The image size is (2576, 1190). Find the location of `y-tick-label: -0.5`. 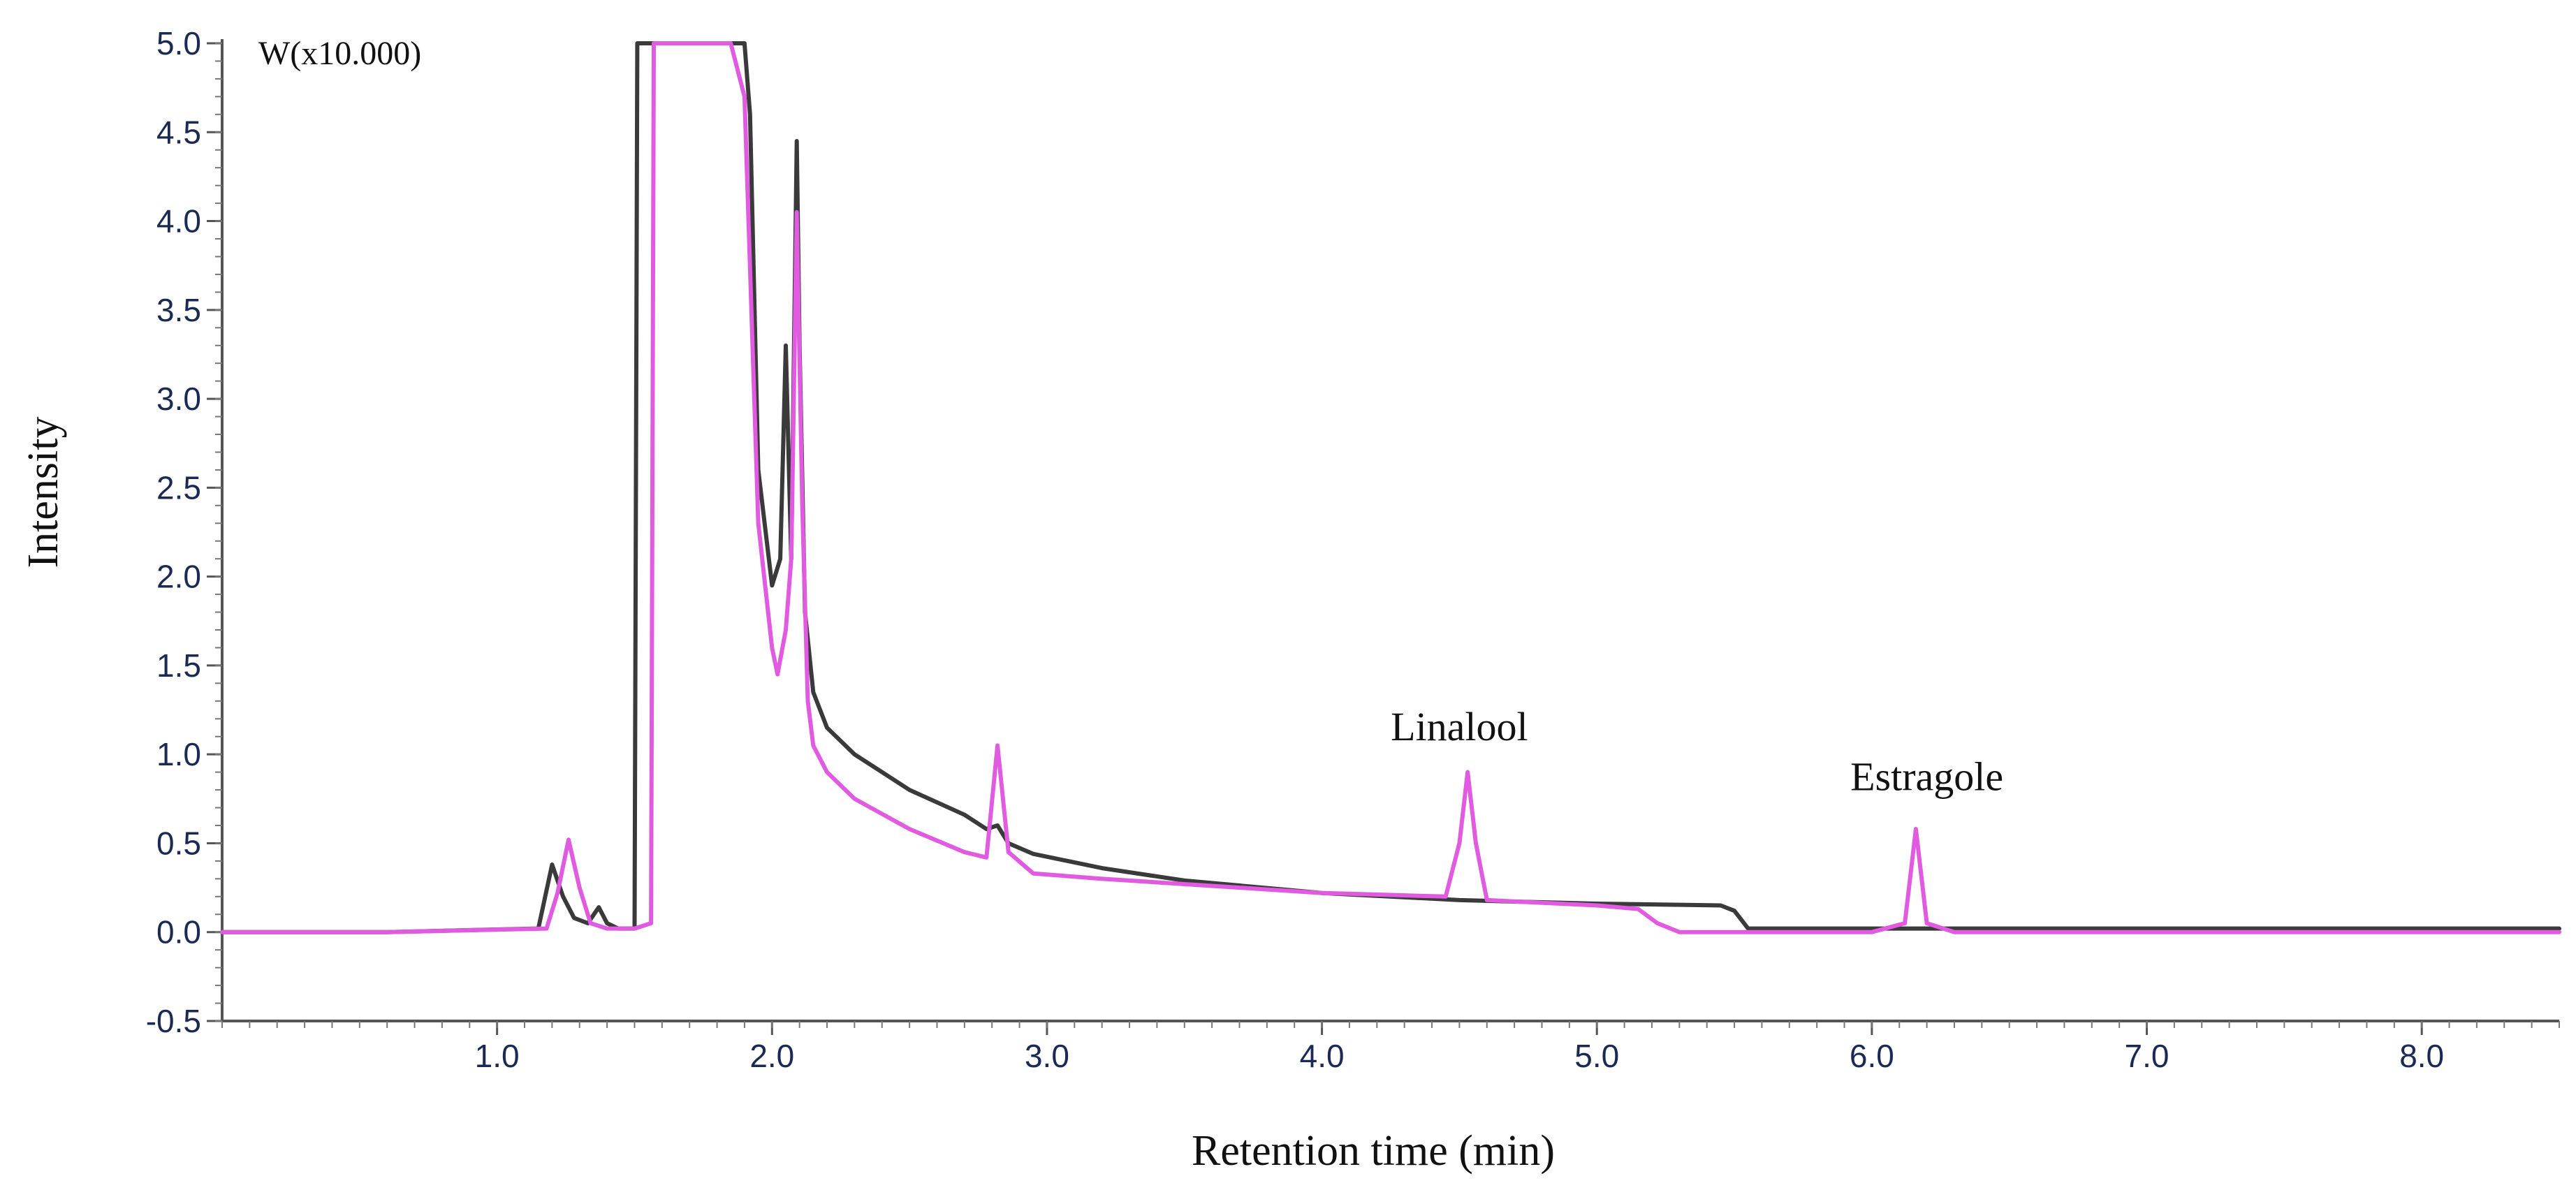

y-tick-label: -0.5 is located at coordinates (173, 1021).